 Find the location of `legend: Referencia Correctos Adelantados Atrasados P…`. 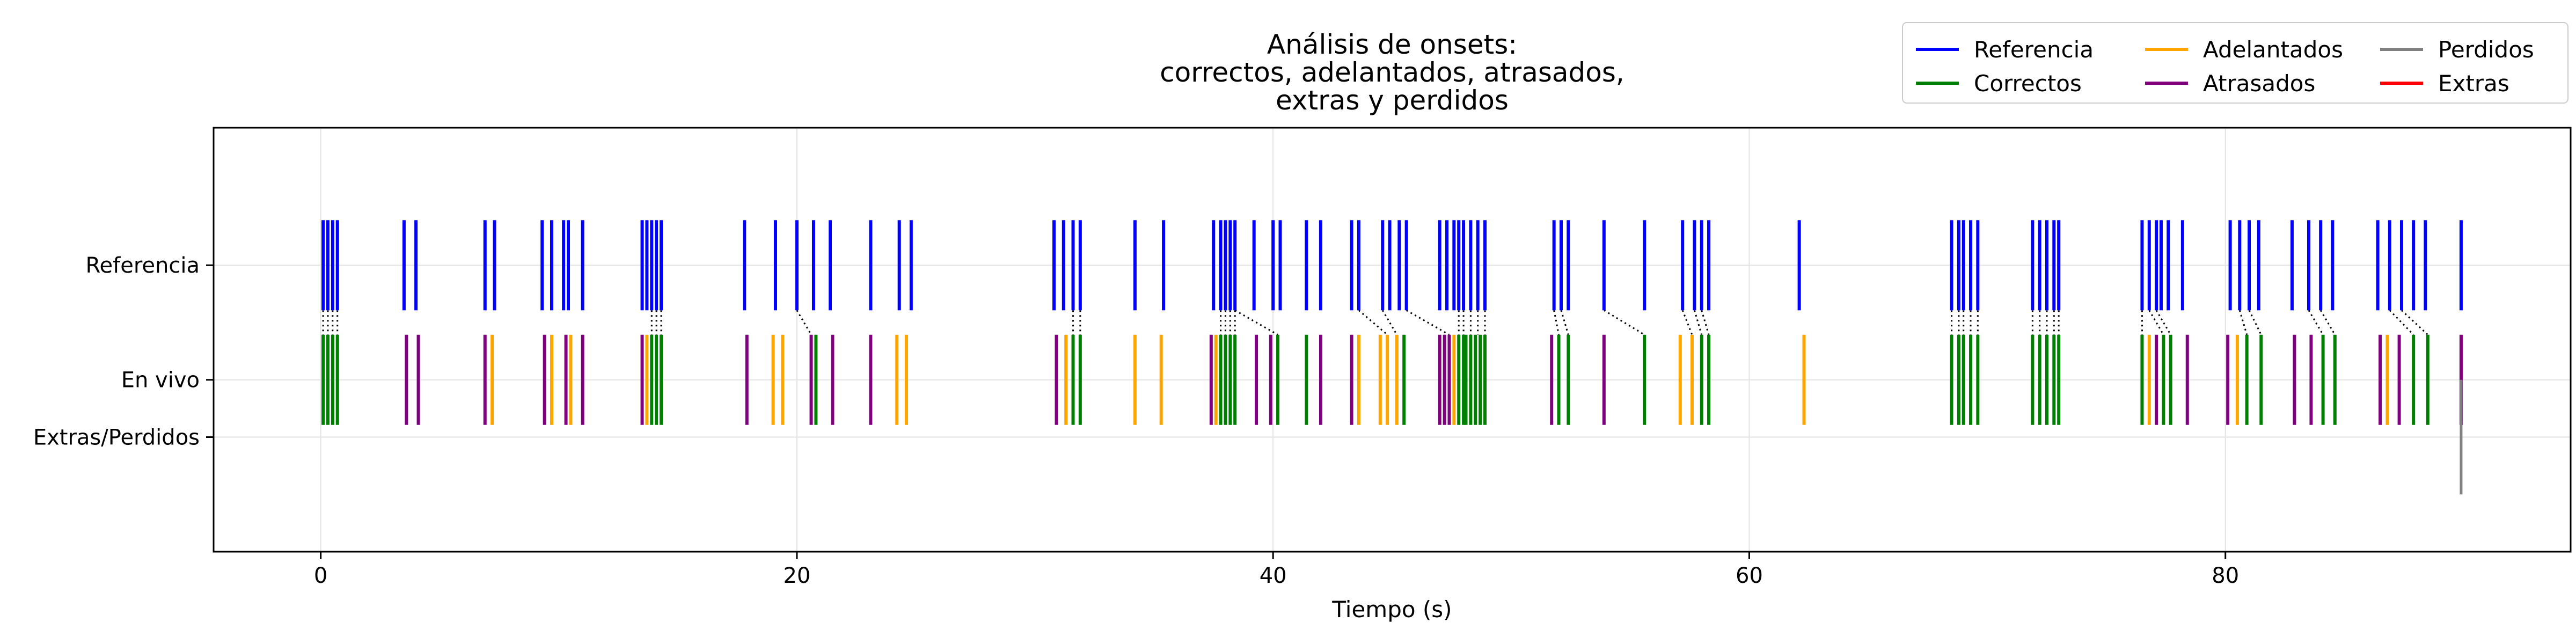

legend: Referencia Correctos Adelantados Atrasados P… is located at coordinates (2235, 63).